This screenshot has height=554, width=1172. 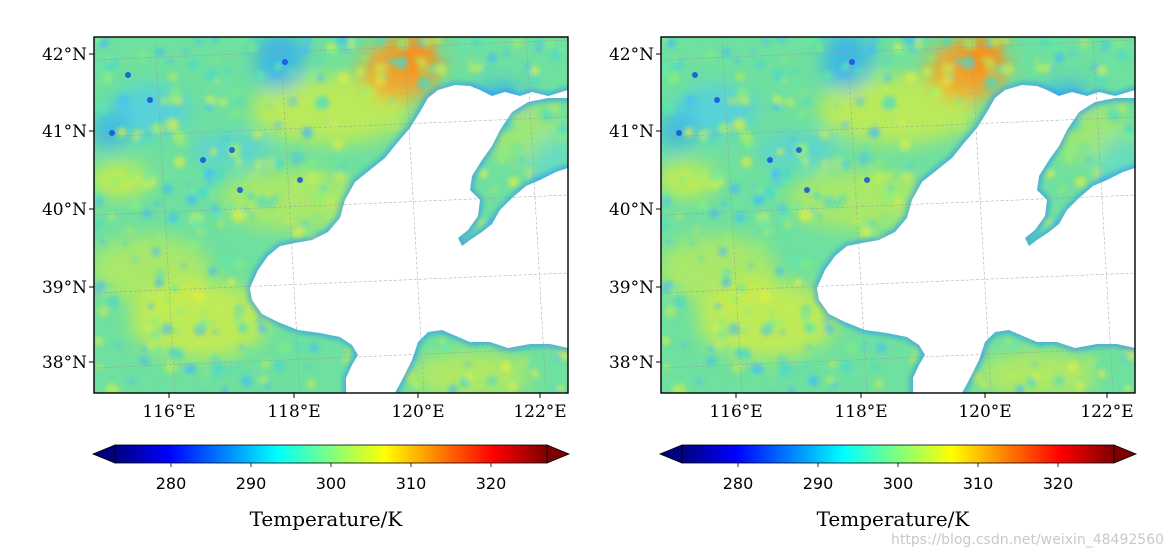 I want to click on watermark: https://blog.csdn.net/weixin_48492560, so click(x=1027, y=540).